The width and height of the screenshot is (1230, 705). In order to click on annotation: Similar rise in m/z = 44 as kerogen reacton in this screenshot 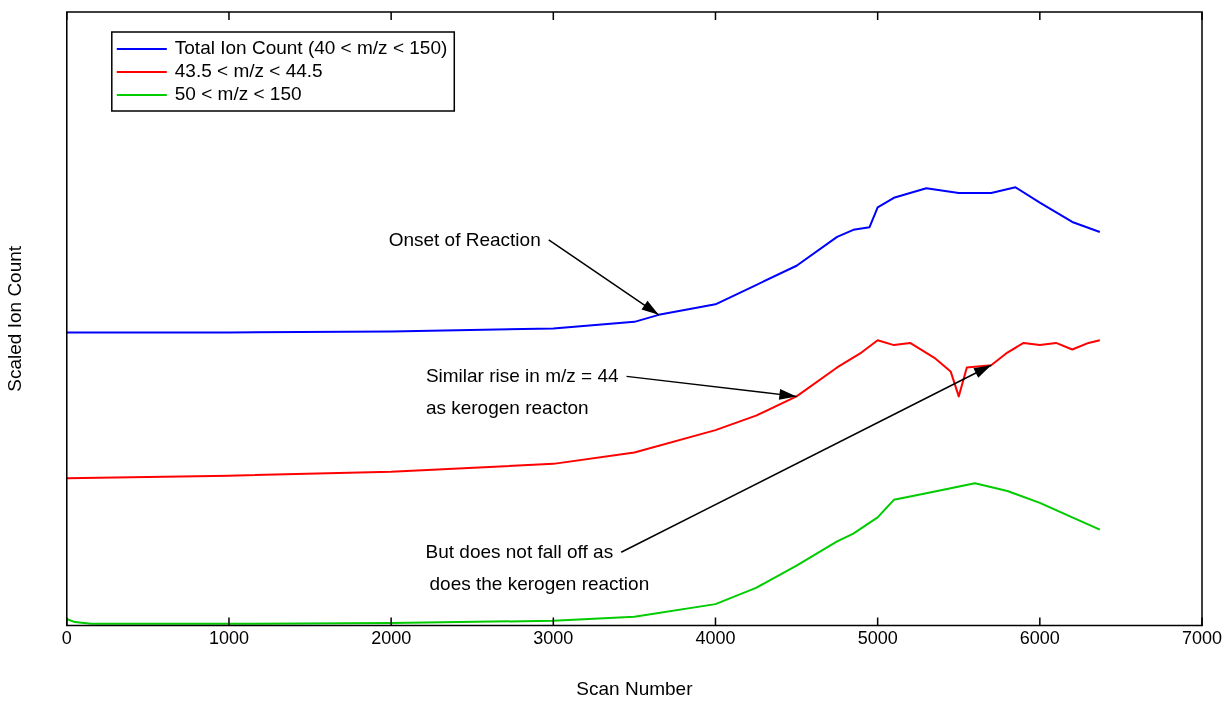, I will do `click(522, 392)`.